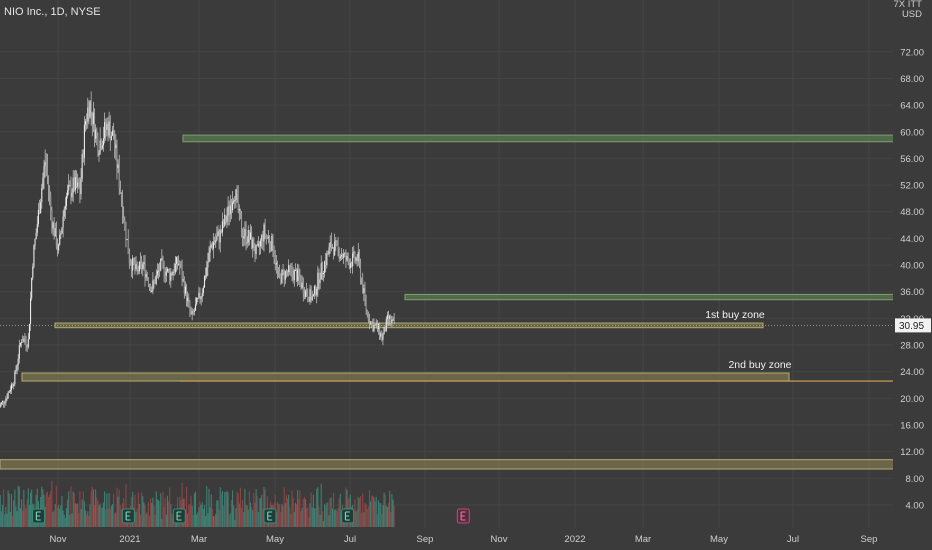 The height and width of the screenshot is (550, 932). What do you see at coordinates (466, 539) in the screenshot?
I see `time-axis-panel` at bounding box center [466, 539].